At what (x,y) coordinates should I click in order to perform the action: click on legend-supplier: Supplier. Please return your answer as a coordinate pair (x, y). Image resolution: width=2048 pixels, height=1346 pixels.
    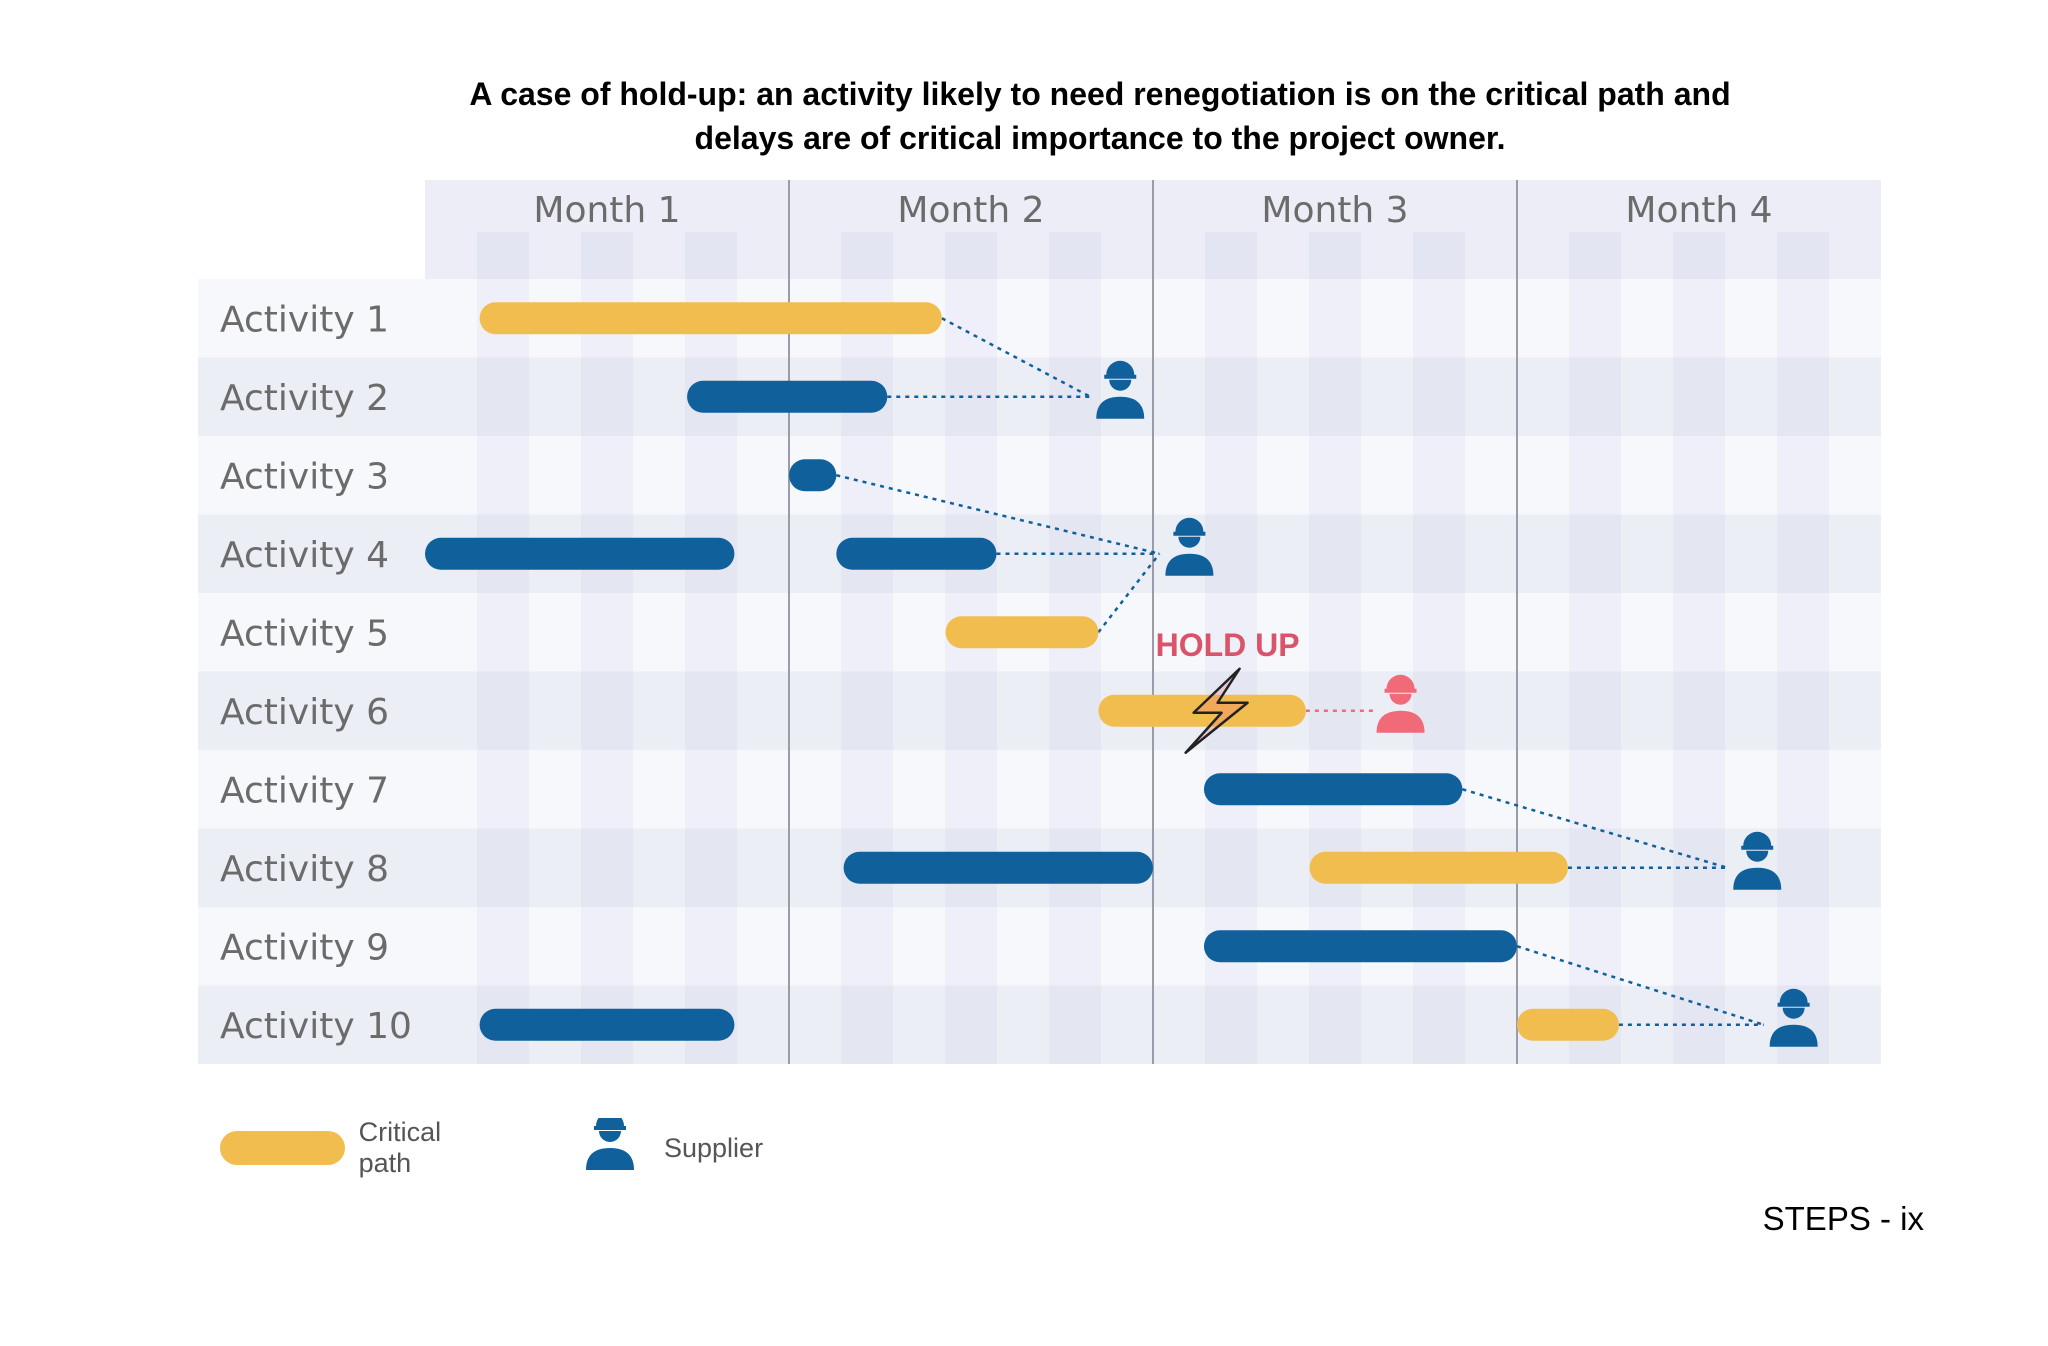
    Looking at the image, I should click on (671, 1148).